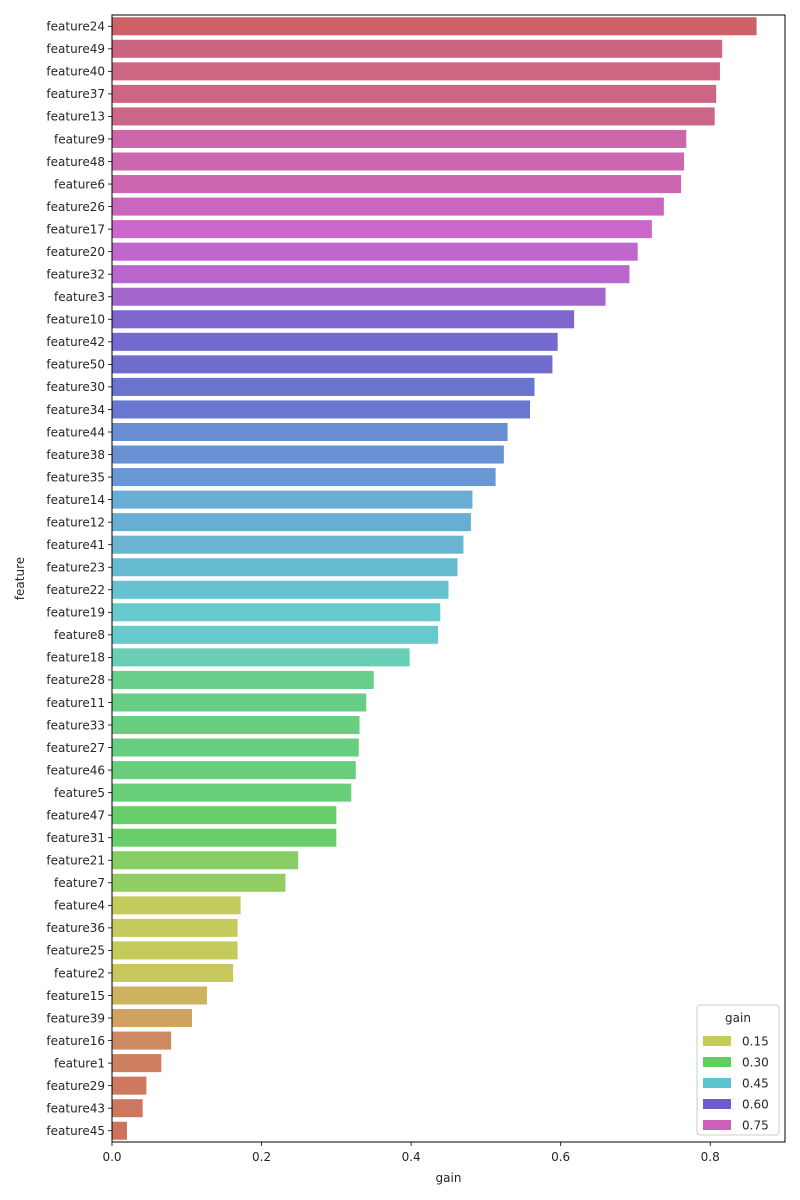  I want to click on bar-feature14, so click(292, 499).